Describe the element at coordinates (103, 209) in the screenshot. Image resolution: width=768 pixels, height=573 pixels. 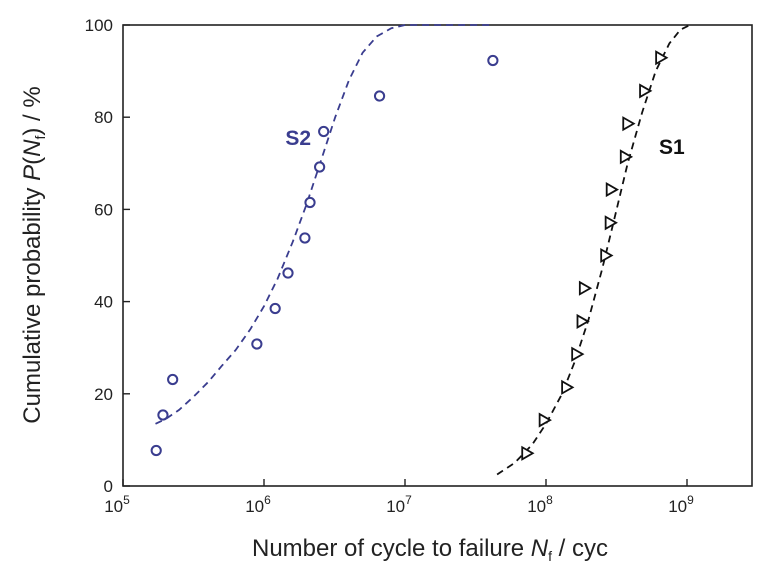
I see `y-tick-label: 60` at that location.